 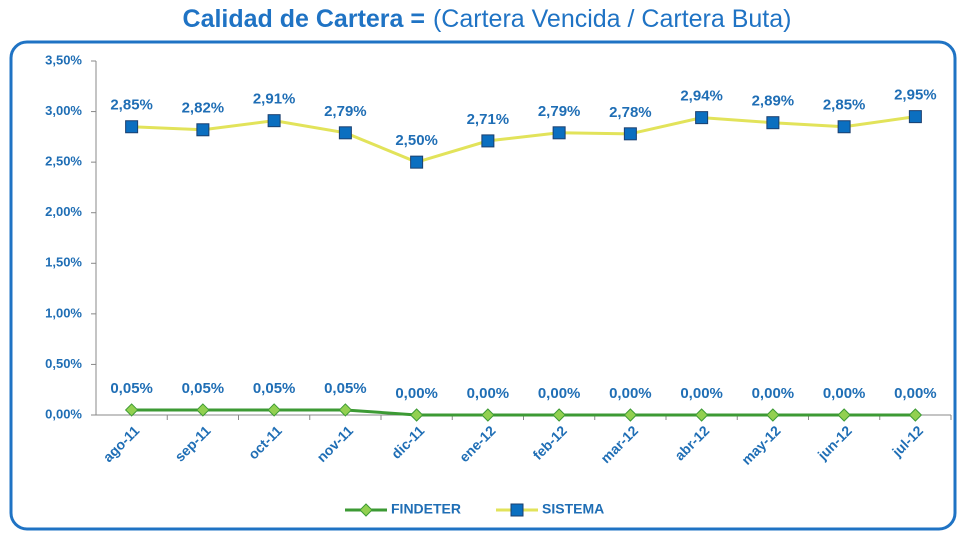 What do you see at coordinates (426, 509) in the screenshot?
I see `legend-label: FINDETER` at bounding box center [426, 509].